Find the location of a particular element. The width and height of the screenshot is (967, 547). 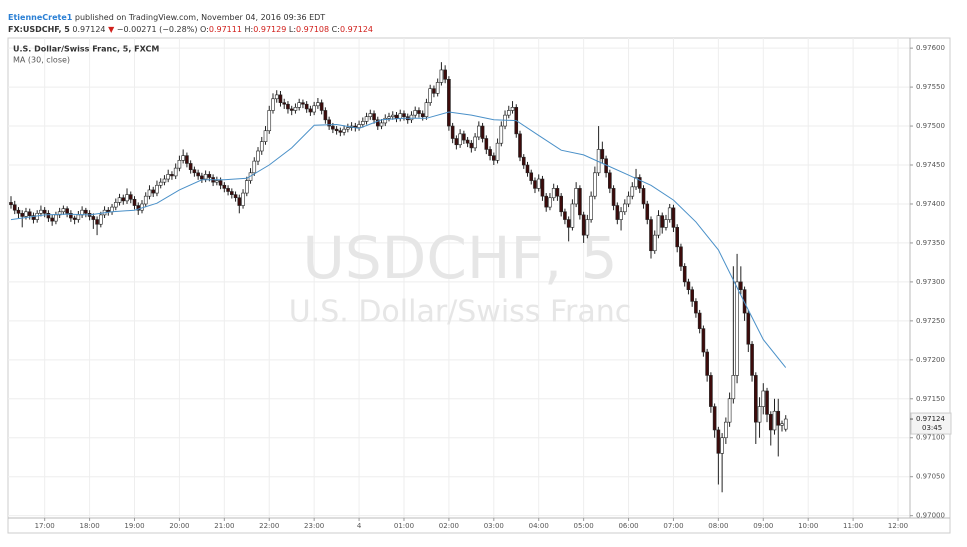

watermark-subtitle: U.S. Dollar/Swiss Franc is located at coordinates (460, 312).